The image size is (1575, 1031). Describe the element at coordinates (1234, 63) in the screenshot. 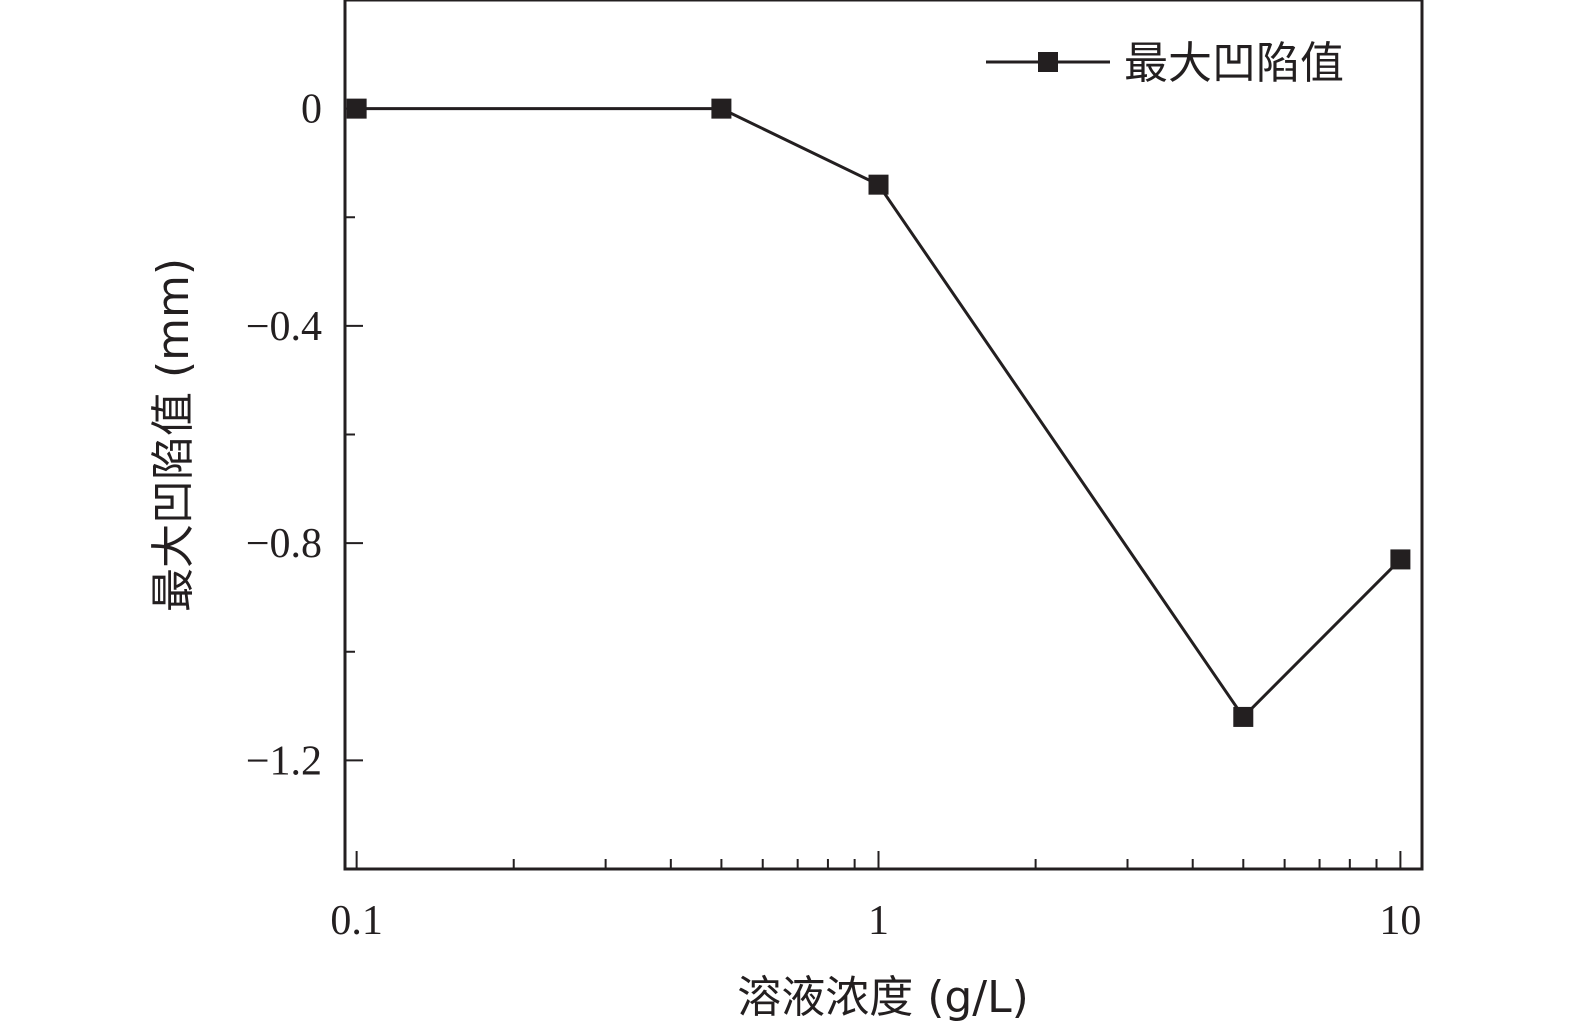

I see `legend-label: 最大凹陷值` at that location.